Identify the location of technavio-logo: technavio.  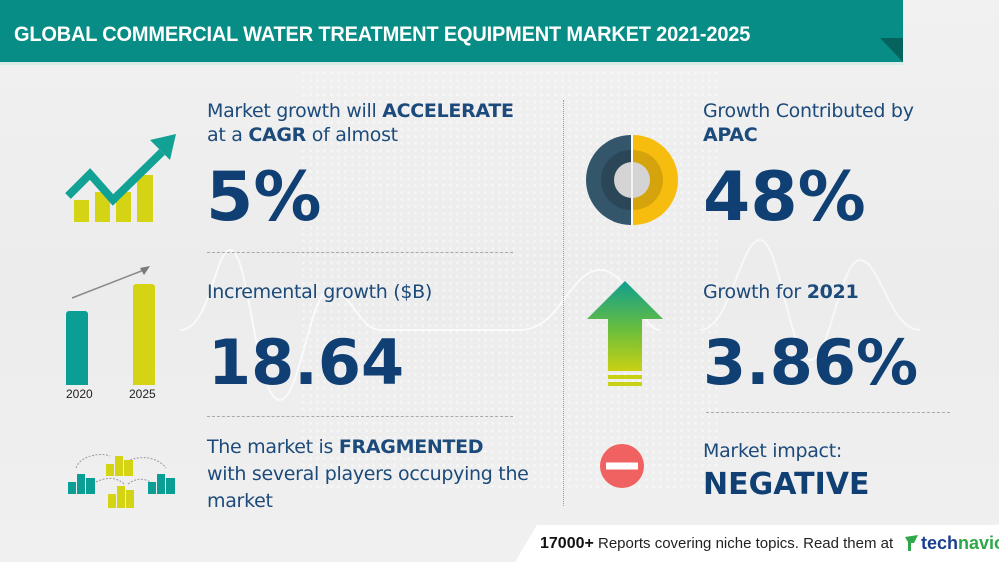
(952, 543).